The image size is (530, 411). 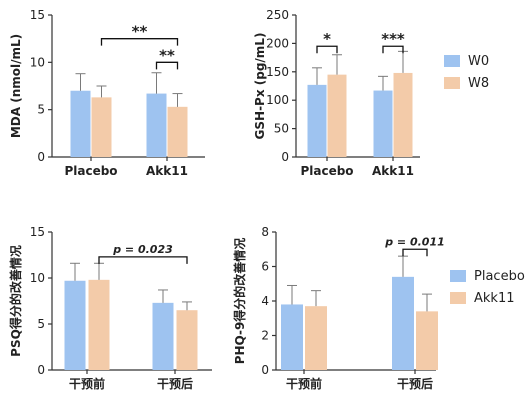 I want to click on y-tick-label: 2, so click(x=265, y=336).